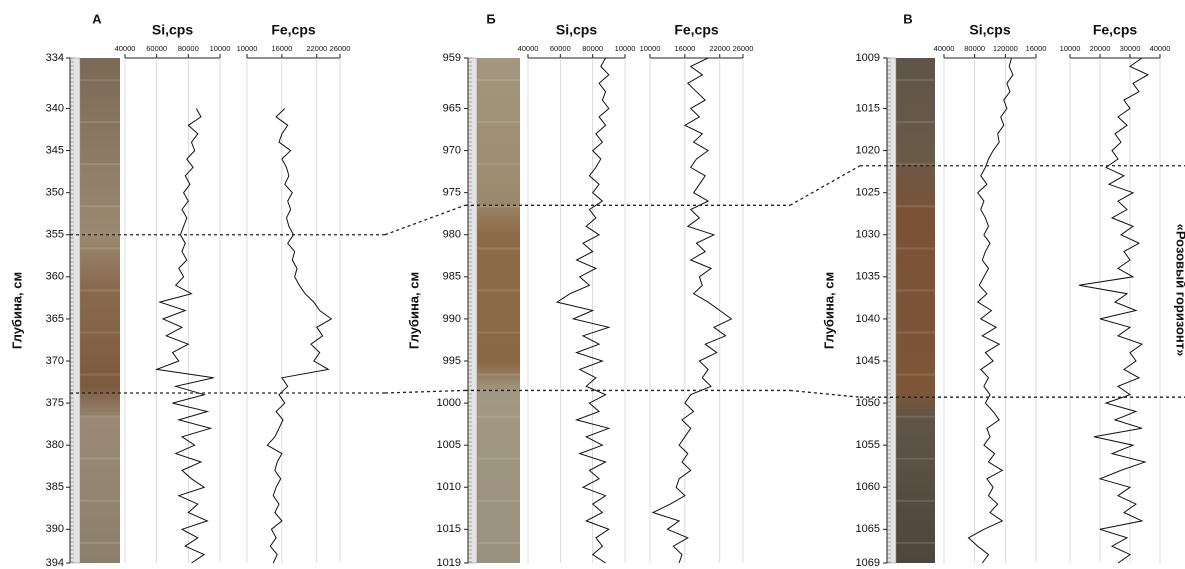  What do you see at coordinates (55, 563) in the screenshot?
I see `y-tick-label: 394` at bounding box center [55, 563].